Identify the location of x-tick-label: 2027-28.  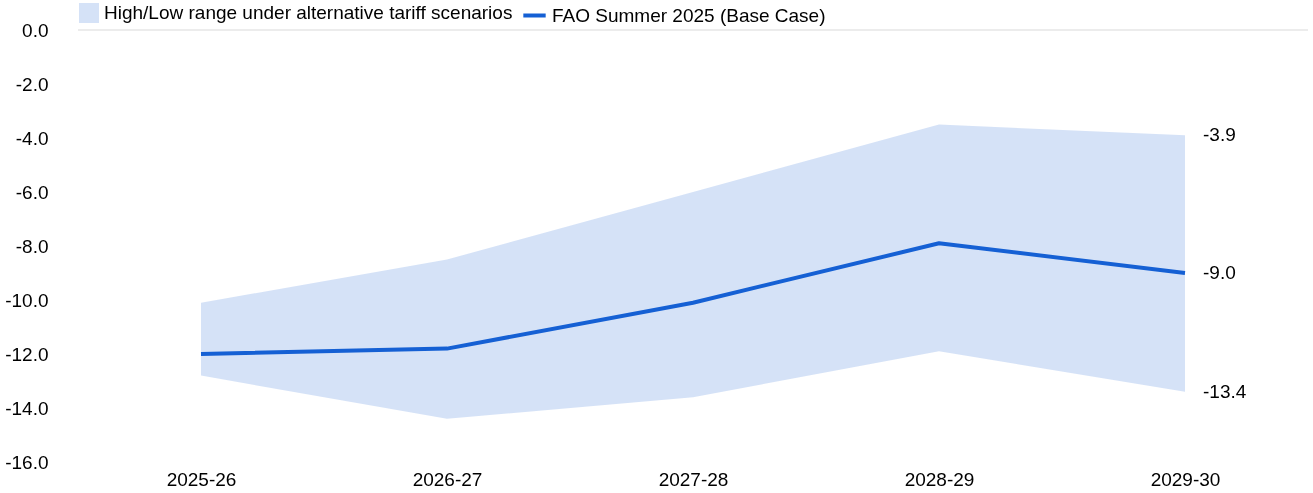
(693, 479).